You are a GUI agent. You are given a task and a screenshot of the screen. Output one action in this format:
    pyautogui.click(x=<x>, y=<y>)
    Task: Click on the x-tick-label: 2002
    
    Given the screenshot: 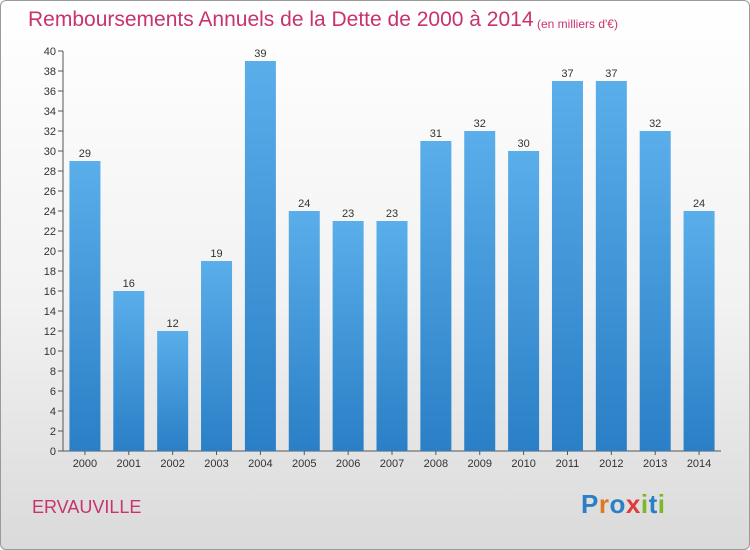 What is the action you would take?
    pyautogui.click(x=172, y=464)
    